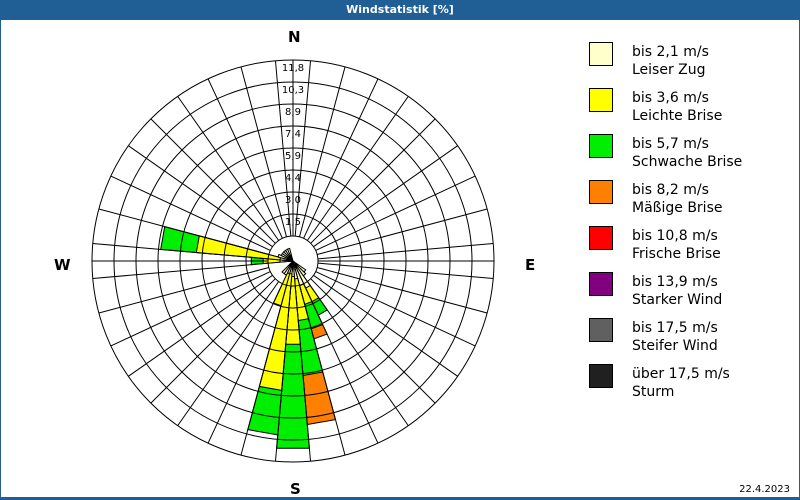  Describe the element at coordinates (295, 489) in the screenshot. I see `compass-south: S` at that location.